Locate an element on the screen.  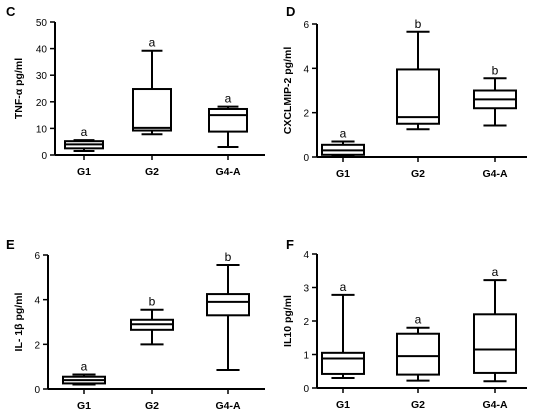
y-axis-title: IL10 pg/ml is located at coordinates (288, 321).